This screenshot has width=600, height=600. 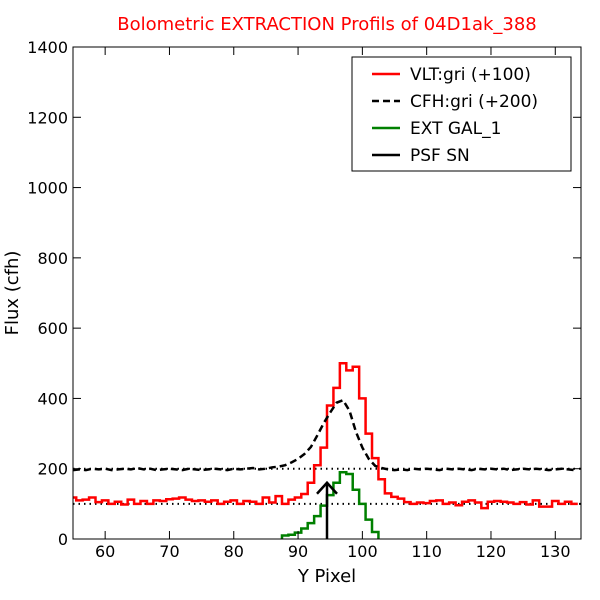 I want to click on y-tick-label: 800, so click(x=52, y=258).